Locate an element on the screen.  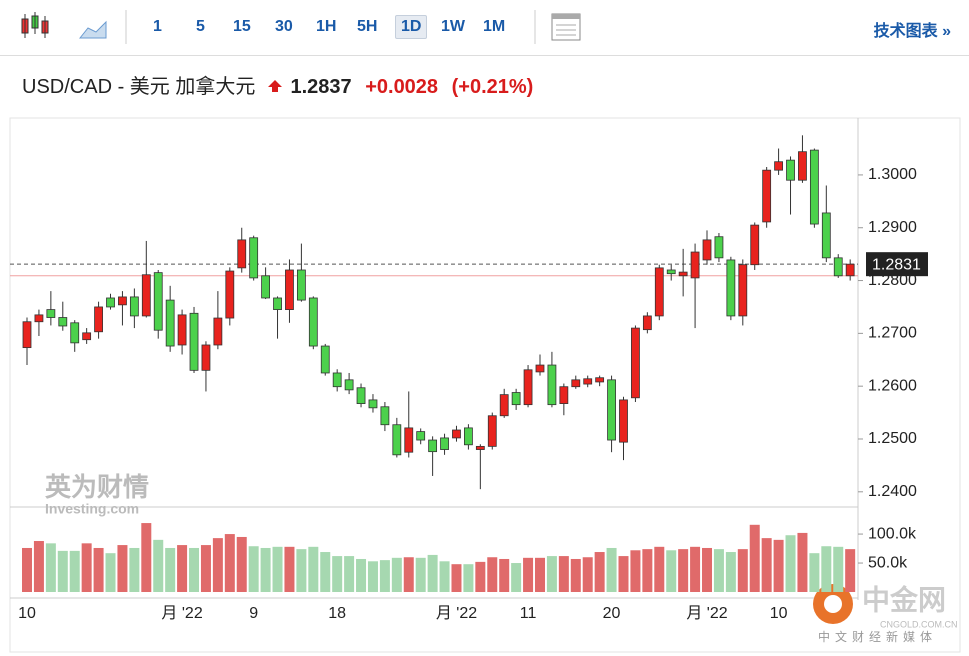
toolbar-icons is located at coordinates (301, 27).